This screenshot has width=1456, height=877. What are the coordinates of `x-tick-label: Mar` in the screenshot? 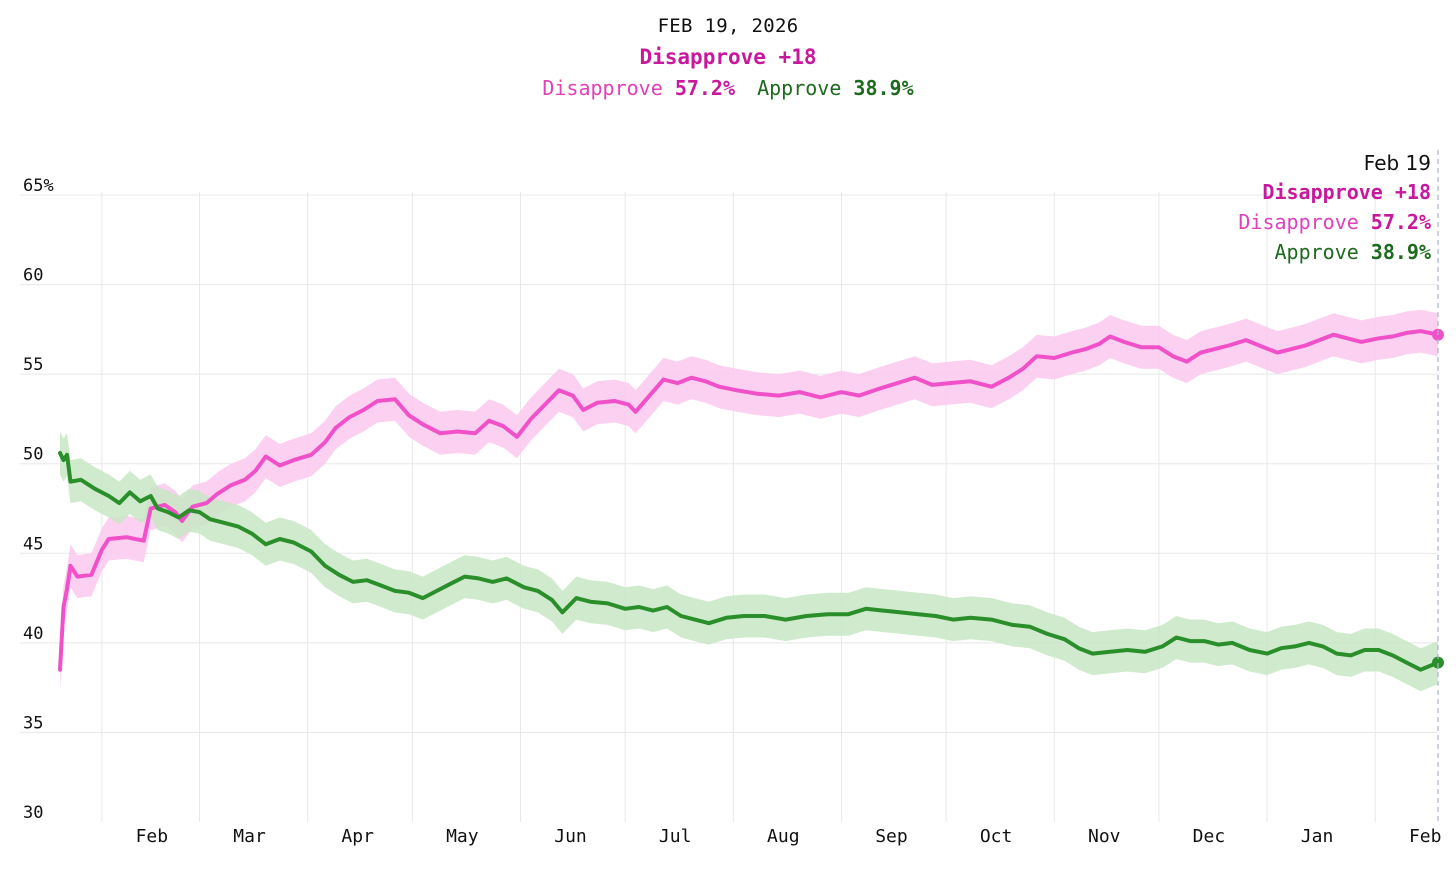 It's located at (249, 836).